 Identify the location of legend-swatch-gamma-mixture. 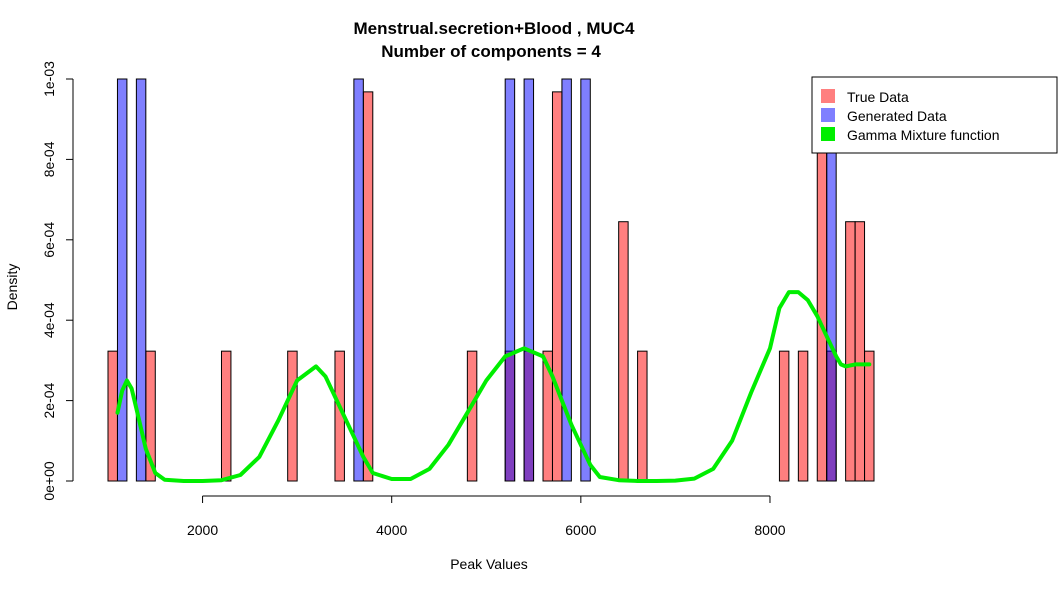
(828, 134).